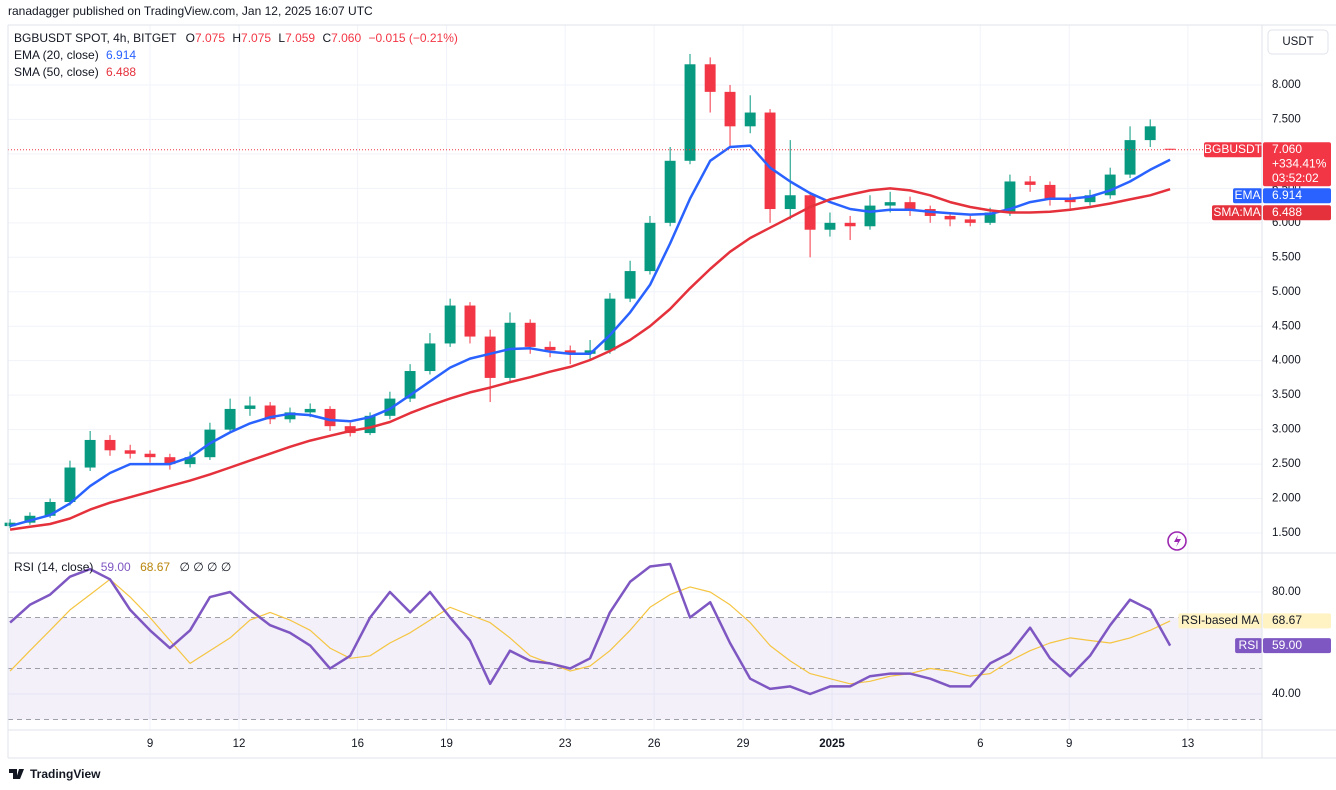 Image resolution: width=1336 pixels, height=790 pixels. What do you see at coordinates (116, 567) in the screenshot?
I see `rsi-value: 59.00` at bounding box center [116, 567].